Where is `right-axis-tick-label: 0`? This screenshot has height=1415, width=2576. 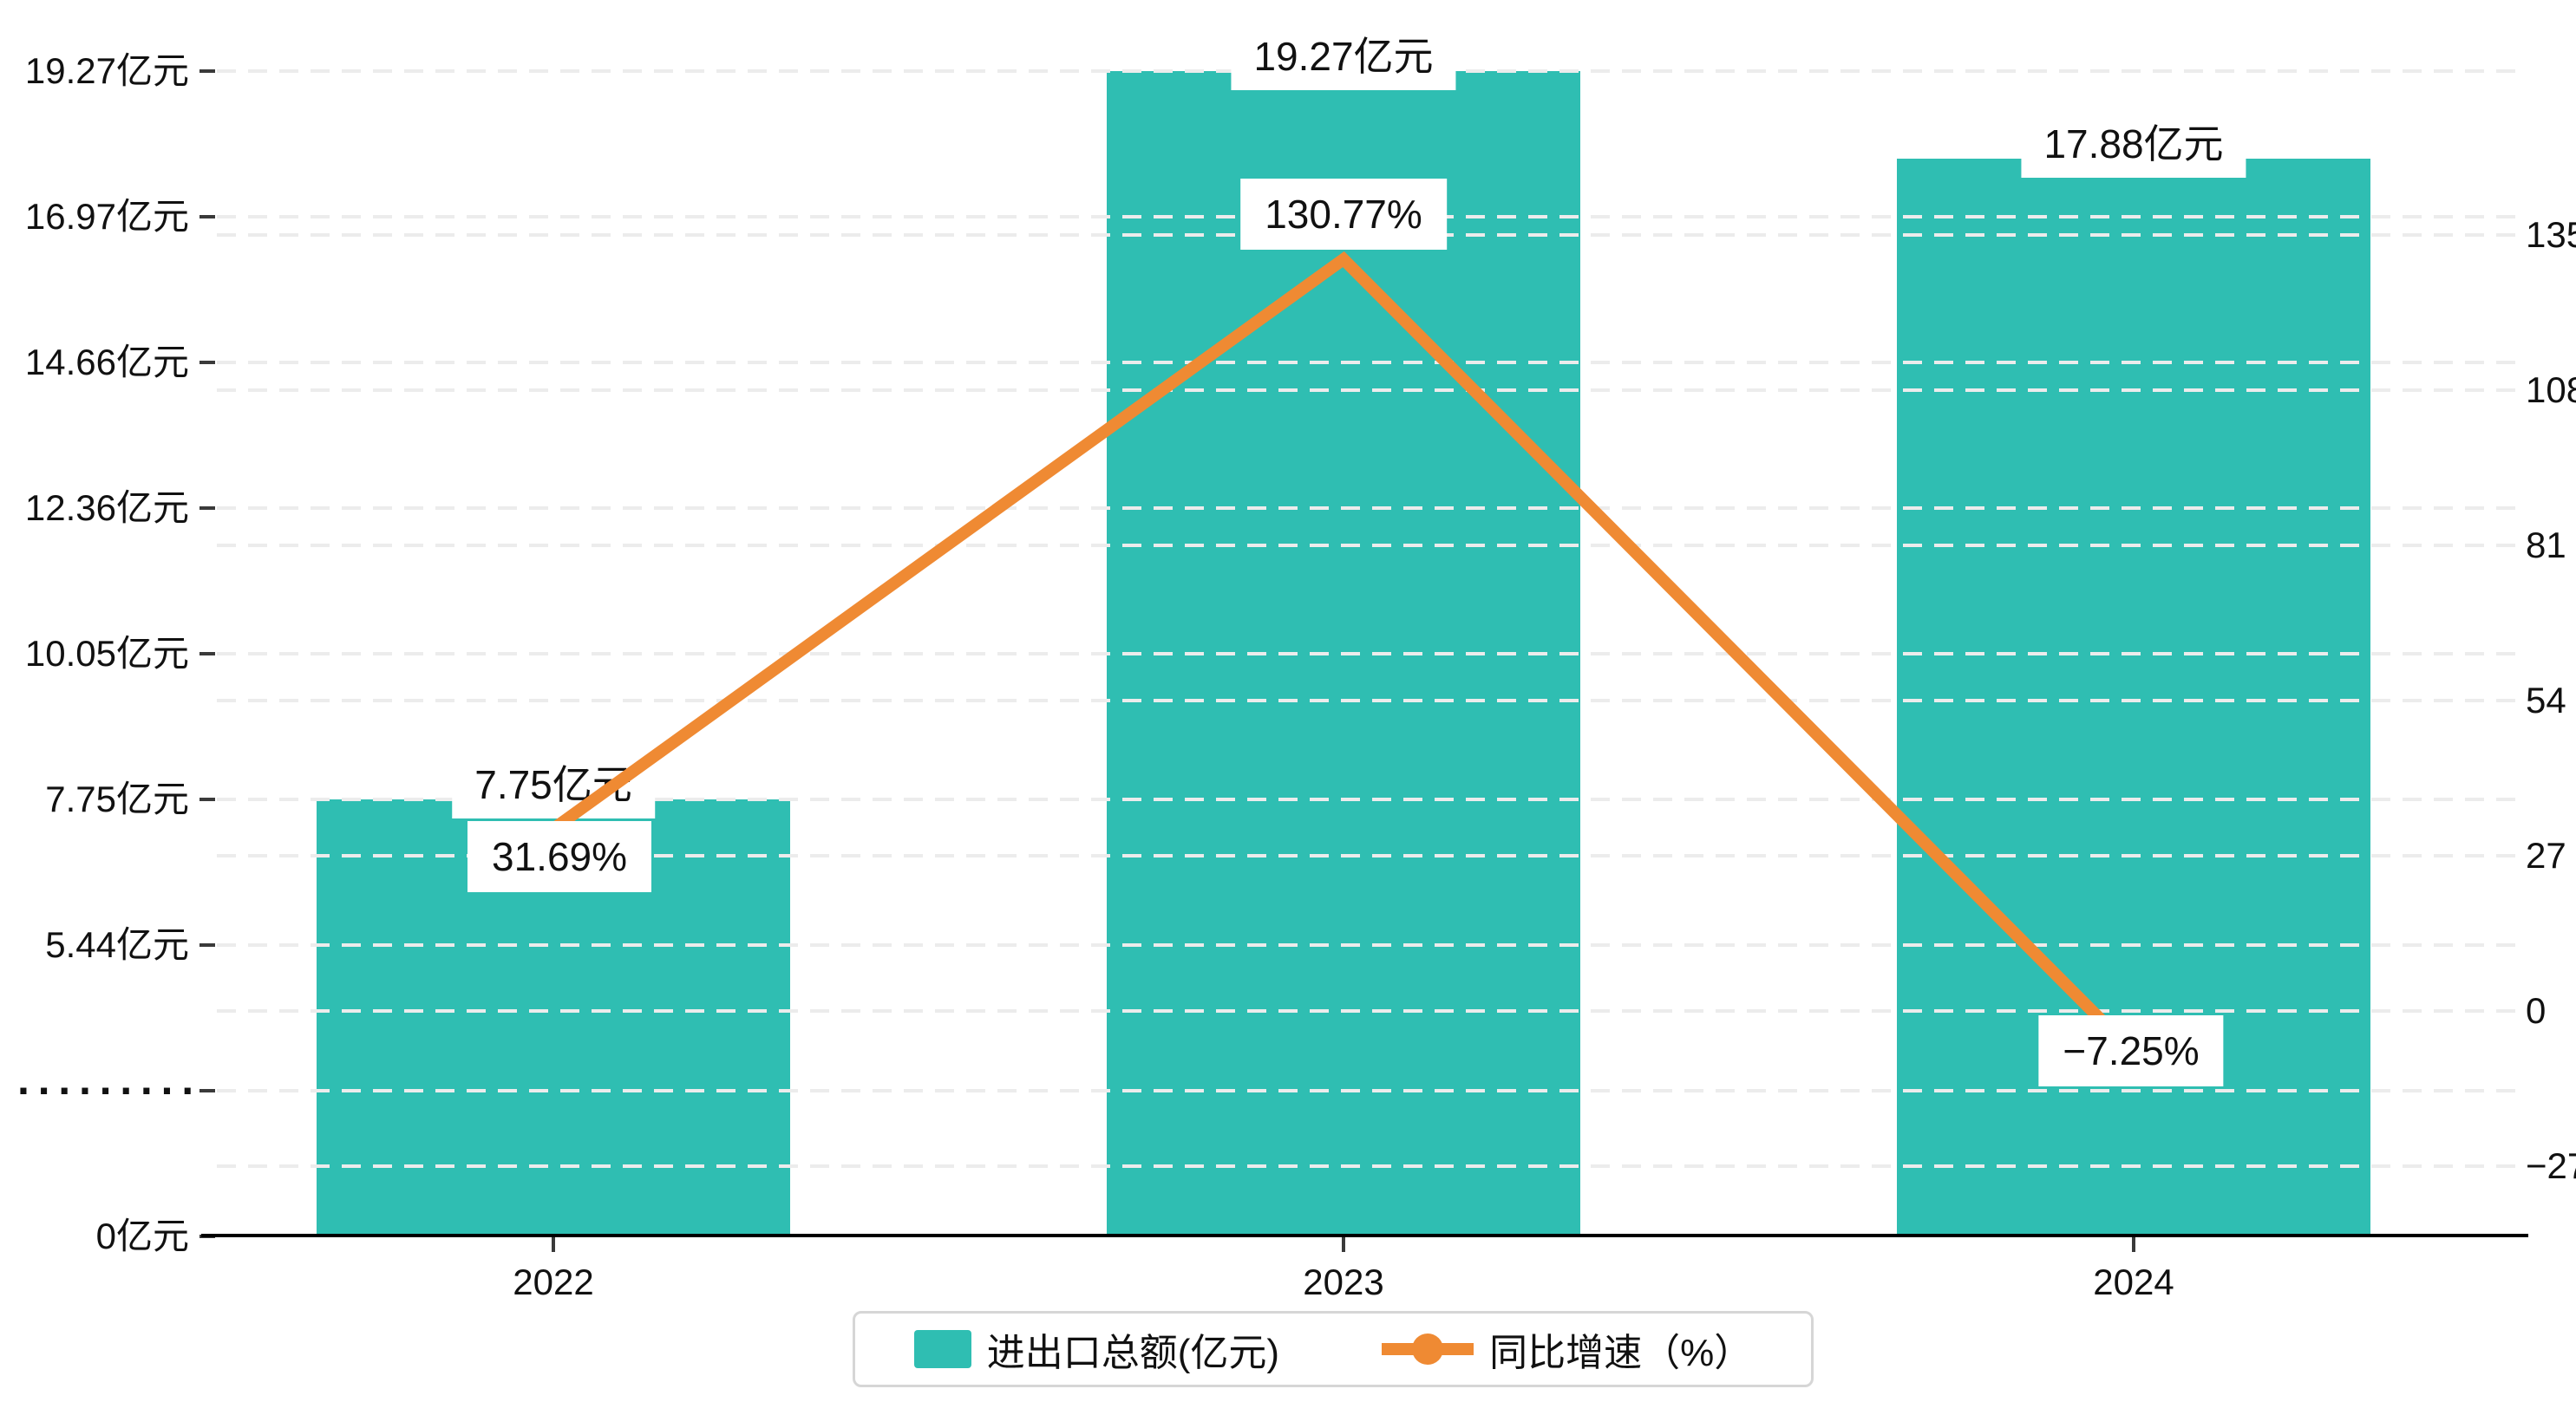
right-axis-tick-label: 0 is located at coordinates (2536, 1010).